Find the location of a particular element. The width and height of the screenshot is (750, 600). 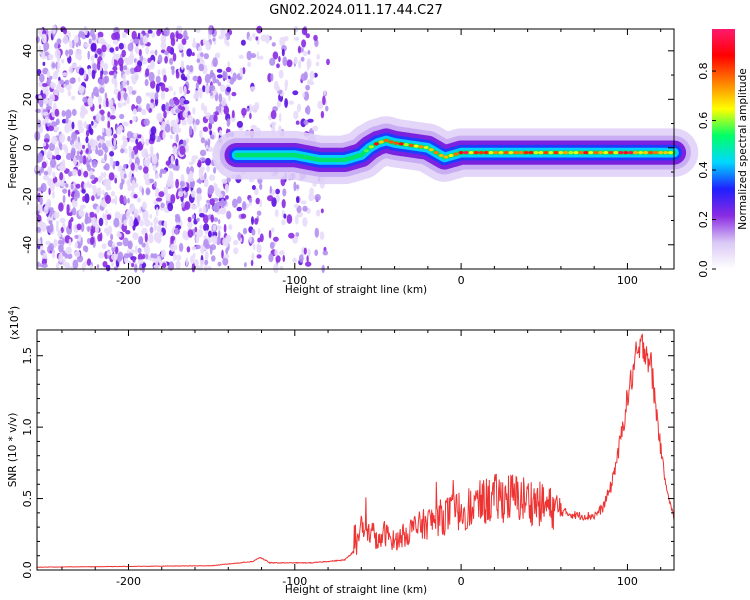

colorbar-axis: 0.0 0.2 0.4 0.6 0.8 is located at coordinates (706, 170).